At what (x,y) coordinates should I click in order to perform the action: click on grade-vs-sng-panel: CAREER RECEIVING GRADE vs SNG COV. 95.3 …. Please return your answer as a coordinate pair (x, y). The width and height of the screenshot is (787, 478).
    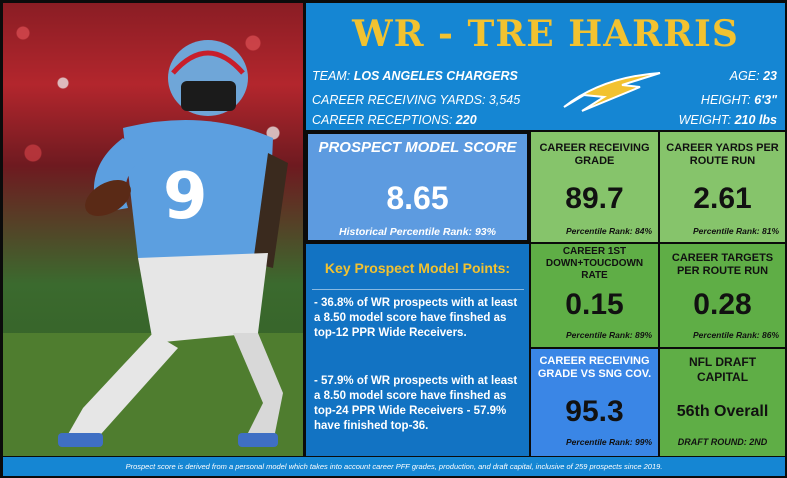
    Looking at the image, I should click on (594, 402).